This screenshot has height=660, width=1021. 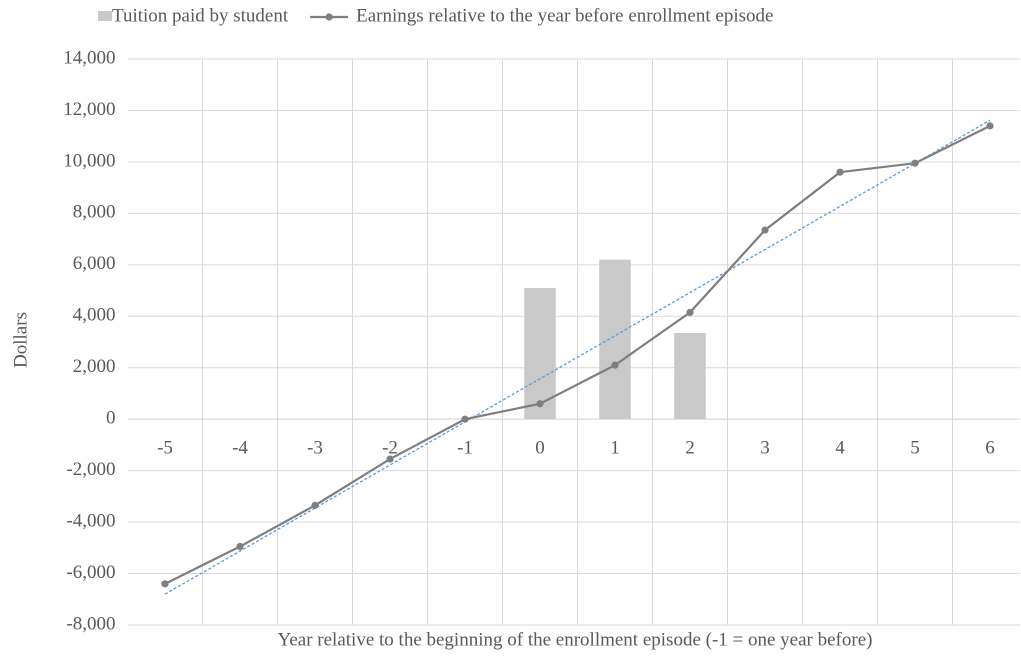 I want to click on x-tick-label: 6, so click(x=990, y=448).